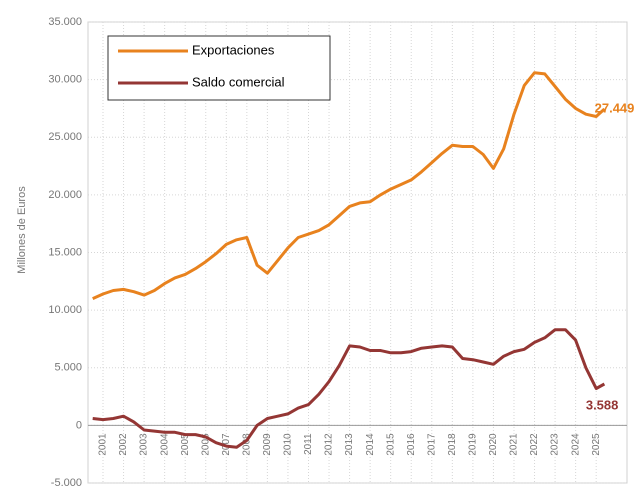 The width and height of the screenshot is (634, 486). What do you see at coordinates (103, 444) in the screenshot?
I see `x-tick-label: 2001` at bounding box center [103, 444].